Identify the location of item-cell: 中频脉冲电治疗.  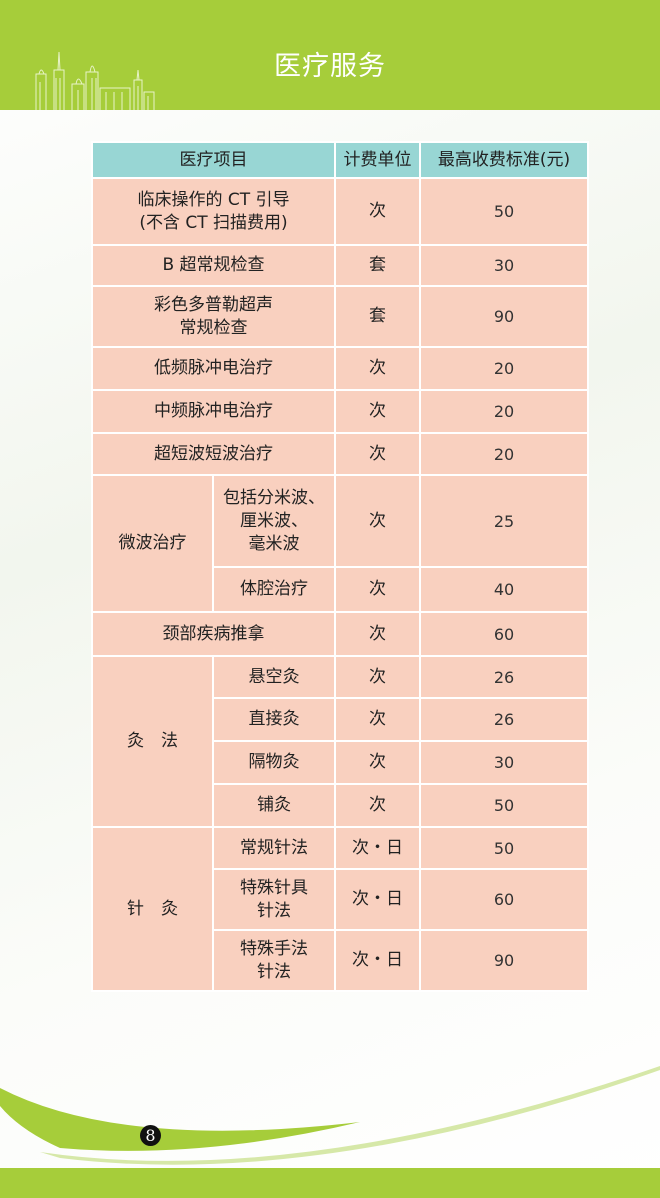
(213, 411).